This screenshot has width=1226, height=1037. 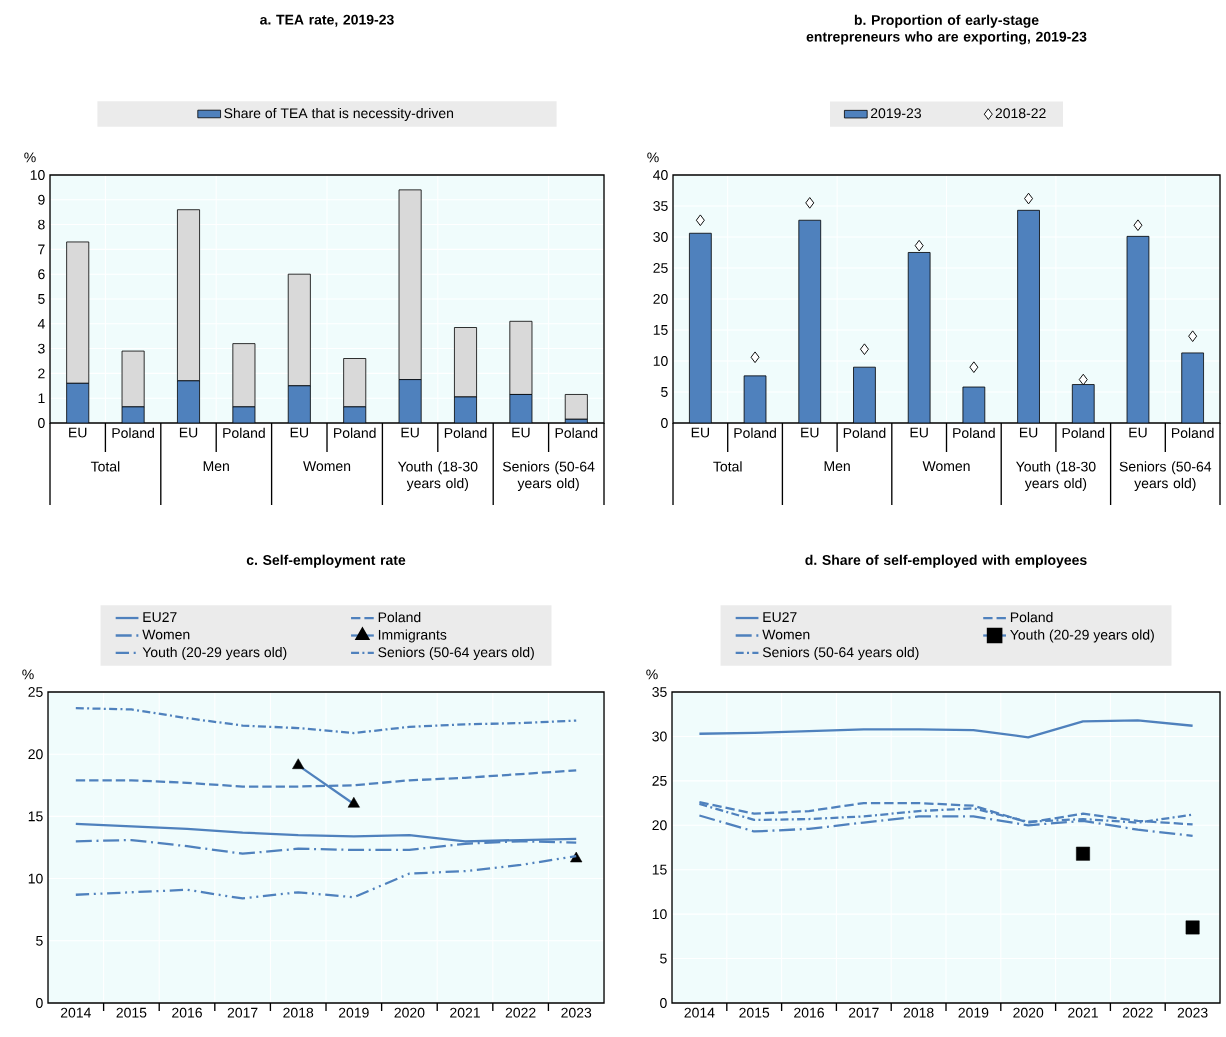 I want to click on y-tick-label: 2, so click(x=41, y=373).